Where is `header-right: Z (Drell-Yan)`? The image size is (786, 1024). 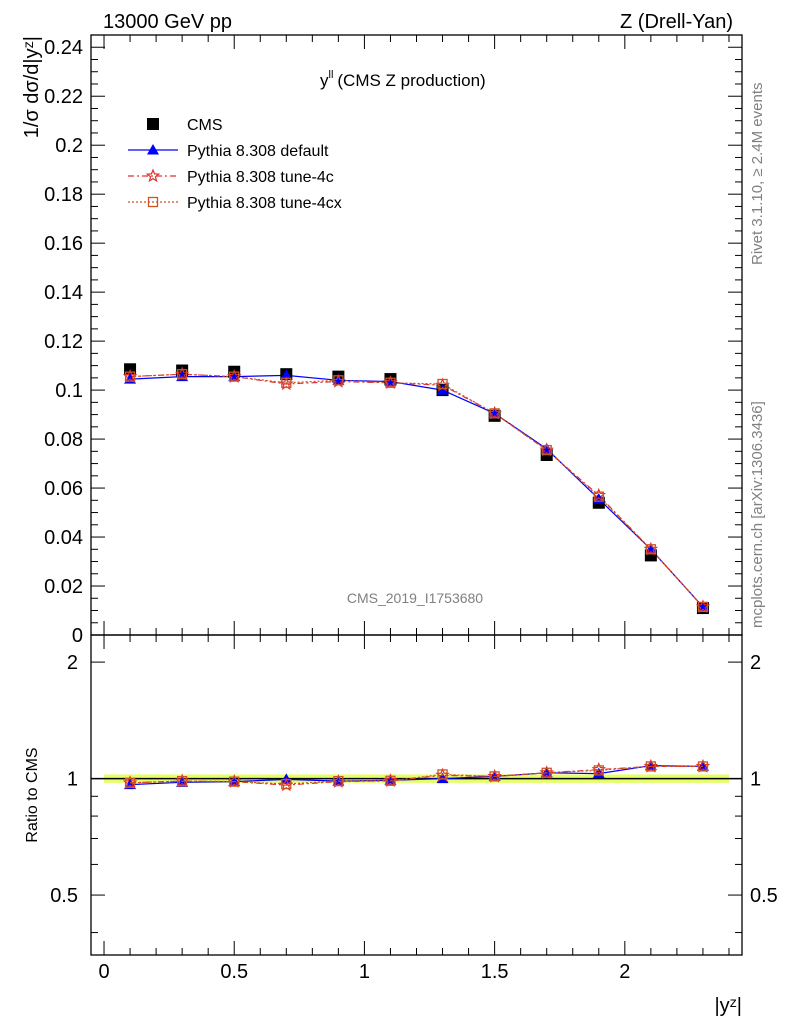 header-right: Z (Drell-Yan) is located at coordinates (676, 22).